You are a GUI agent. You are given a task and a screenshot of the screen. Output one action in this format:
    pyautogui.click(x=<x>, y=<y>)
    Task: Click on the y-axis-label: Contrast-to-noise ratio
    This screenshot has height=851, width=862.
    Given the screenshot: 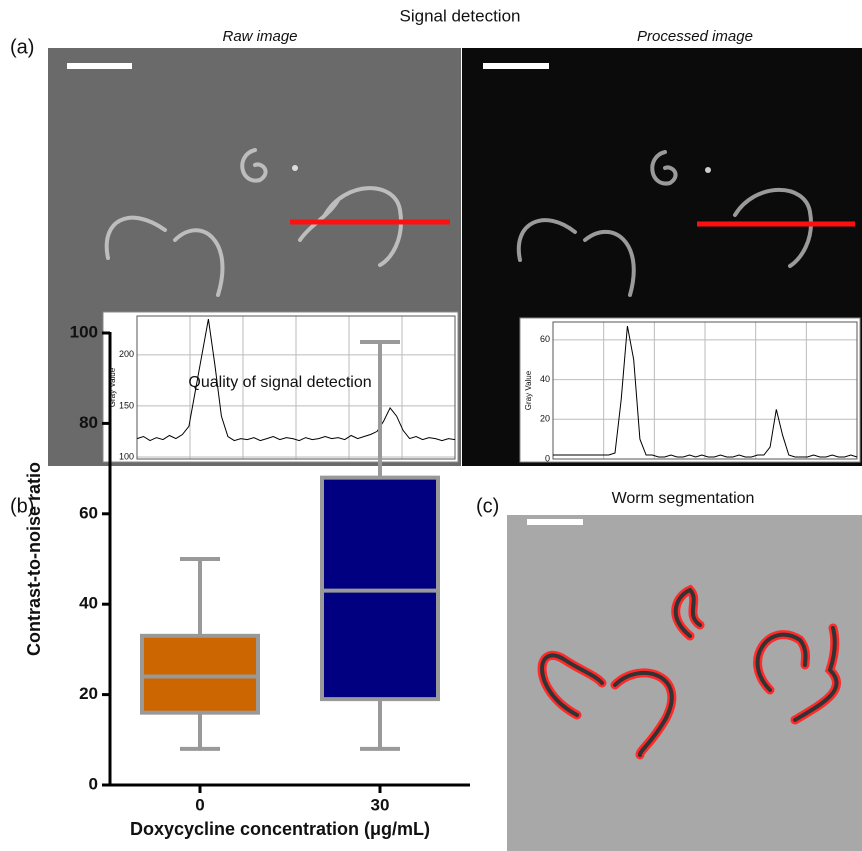 What is the action you would take?
    pyautogui.click(x=34, y=559)
    